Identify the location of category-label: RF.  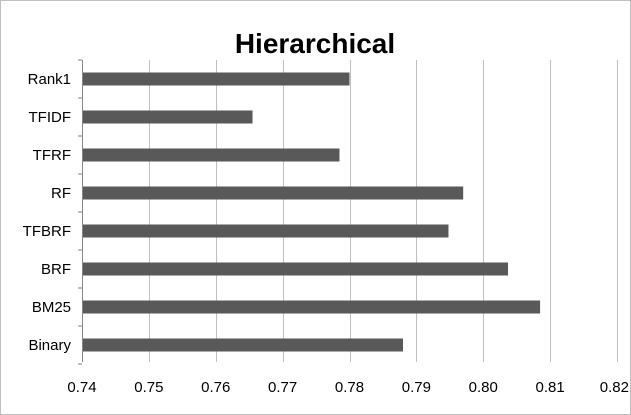
(61, 193).